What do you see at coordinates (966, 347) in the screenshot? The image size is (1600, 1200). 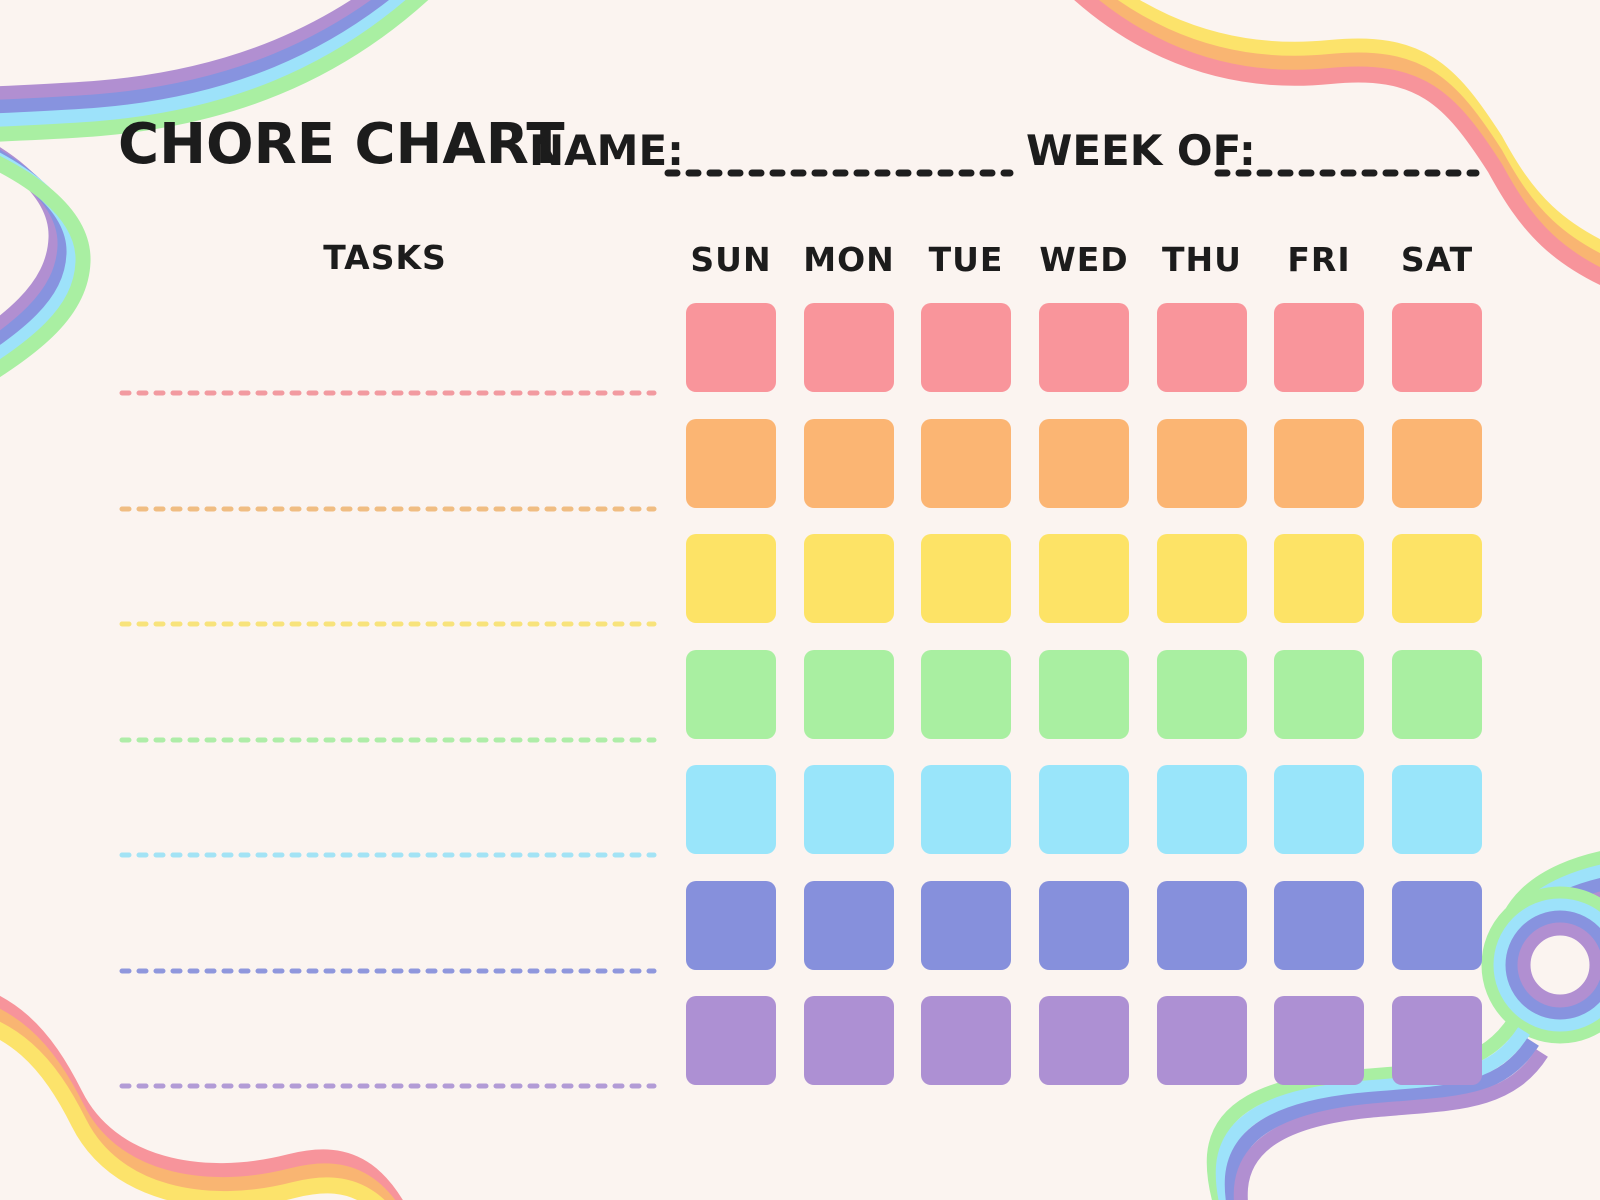 I see `chore-cell-red-tue` at bounding box center [966, 347].